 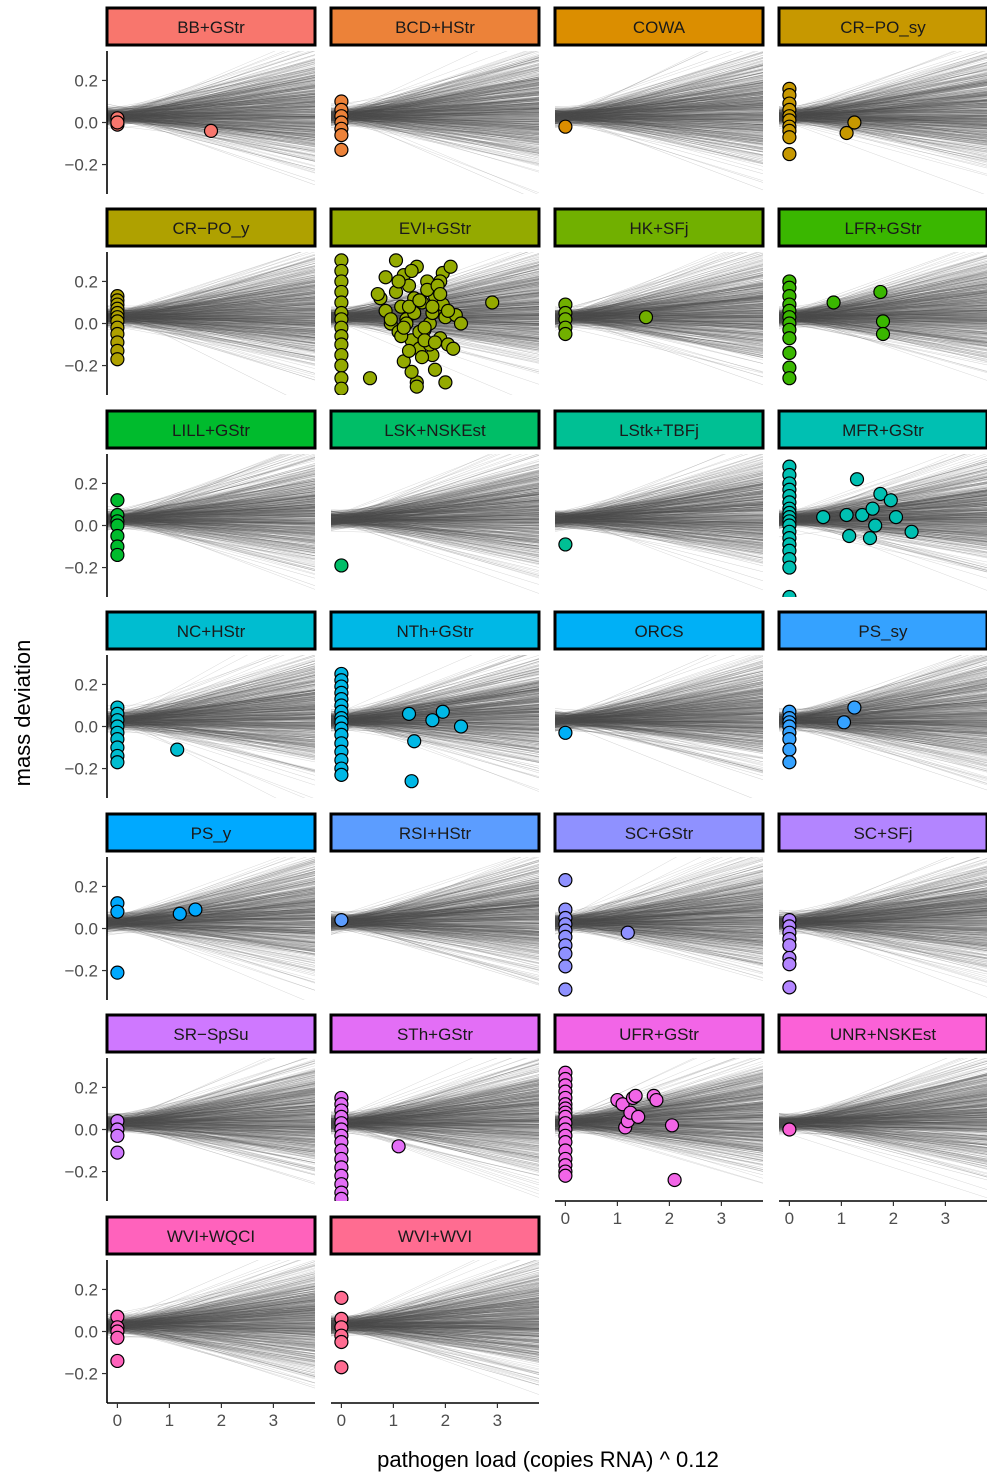 I want to click on facet-panel: PS_sy, so click(x=882, y=700).